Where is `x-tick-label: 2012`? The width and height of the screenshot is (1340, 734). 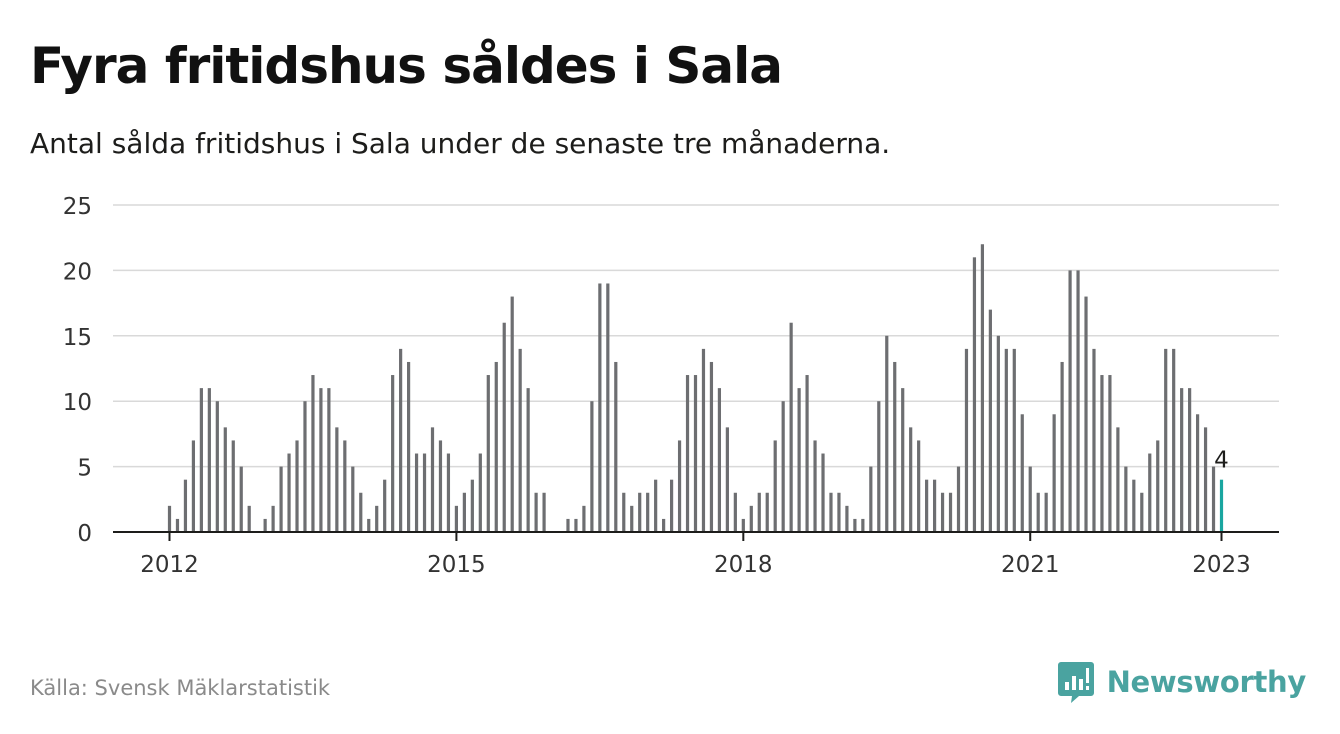
x-tick-label: 2012 is located at coordinates (169, 565).